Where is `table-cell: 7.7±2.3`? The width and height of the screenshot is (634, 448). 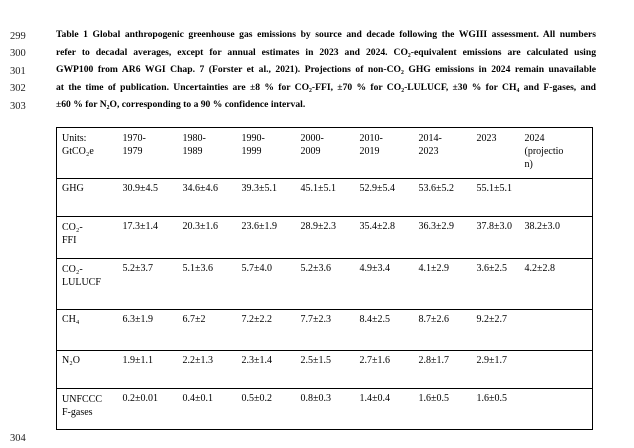 table-cell: 7.7±2.3 is located at coordinates (326, 330).